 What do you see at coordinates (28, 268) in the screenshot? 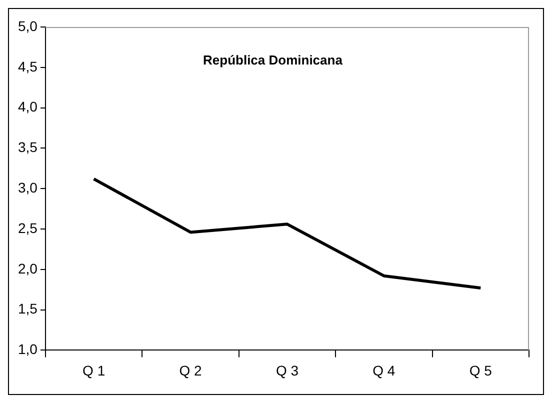
I see `y-tick-label: 2,0` at bounding box center [28, 268].